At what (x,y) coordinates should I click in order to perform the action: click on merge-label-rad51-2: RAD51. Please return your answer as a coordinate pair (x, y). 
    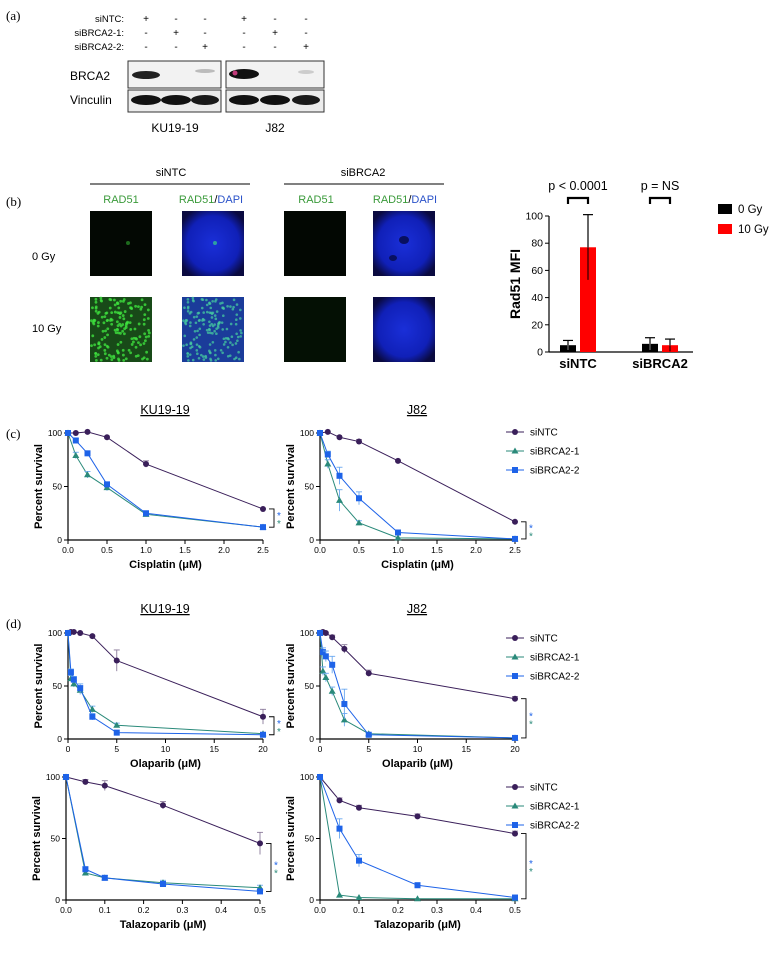
    Looking at the image, I should click on (390, 200).